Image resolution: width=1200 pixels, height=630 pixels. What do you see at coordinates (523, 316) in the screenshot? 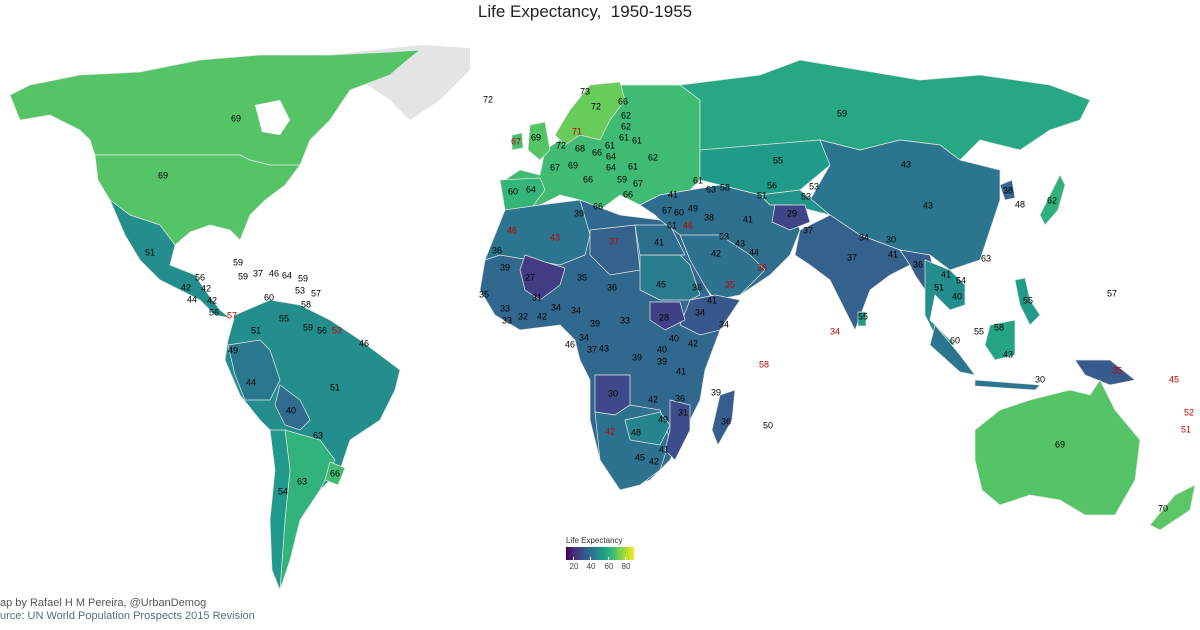
I see `value-label: 32` at bounding box center [523, 316].